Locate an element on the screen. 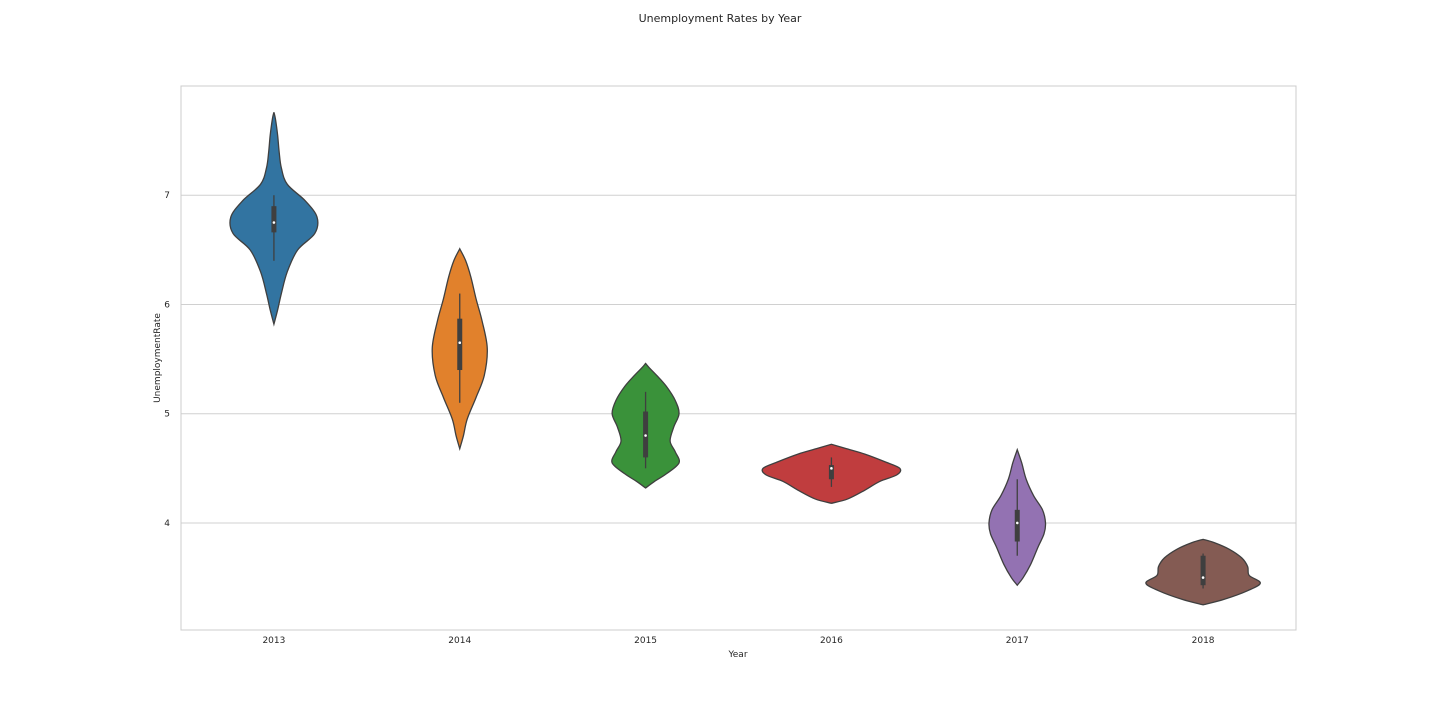 This screenshot has height=724, width=1440. violin-2016 is located at coordinates (831, 473).